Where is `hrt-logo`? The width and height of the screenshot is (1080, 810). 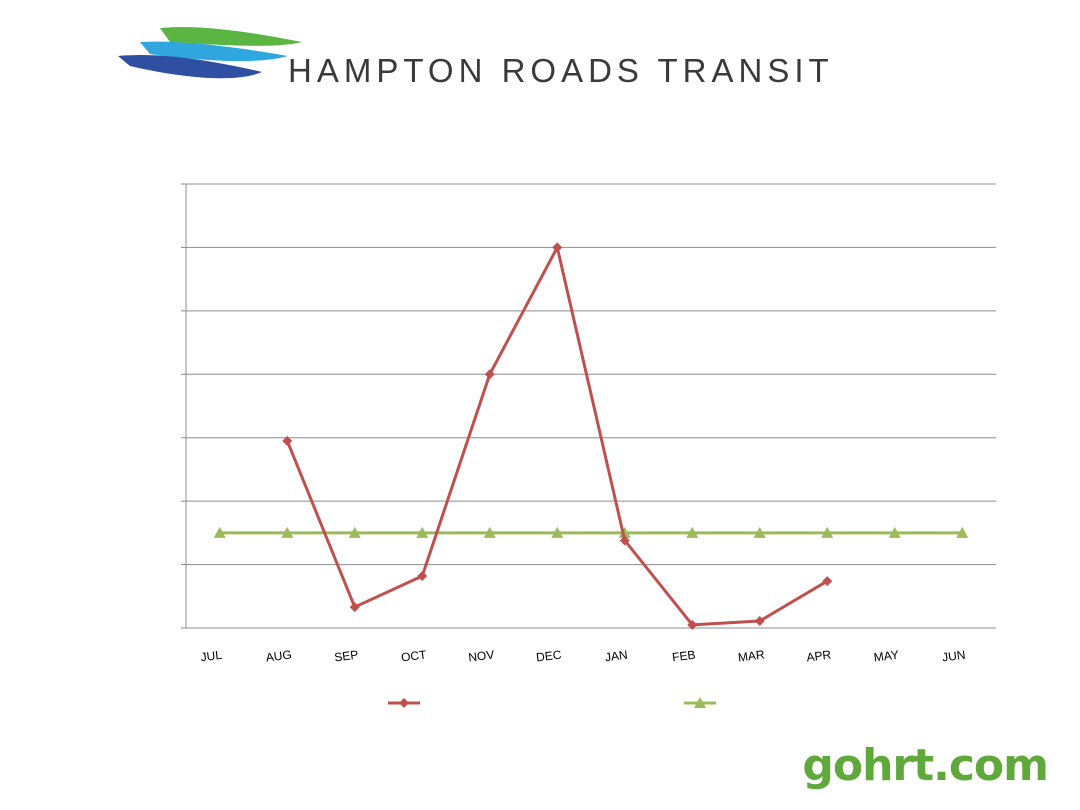 hrt-logo is located at coordinates (520, 60).